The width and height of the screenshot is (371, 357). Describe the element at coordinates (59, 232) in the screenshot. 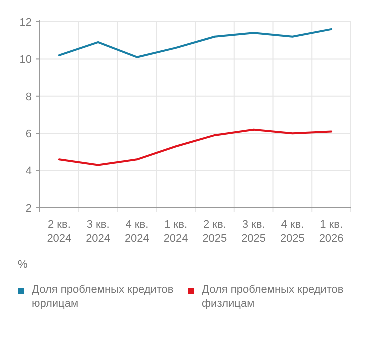

I see `x-tick-label: 2 кв. 2024` at that location.